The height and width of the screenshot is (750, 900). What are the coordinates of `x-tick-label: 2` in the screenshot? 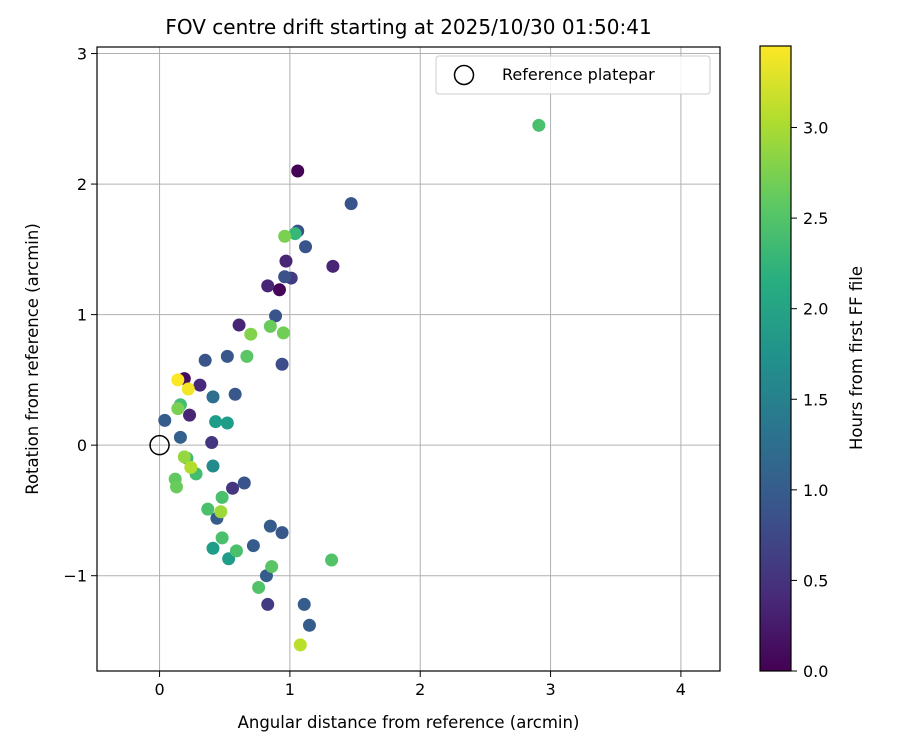 It's located at (420, 689).